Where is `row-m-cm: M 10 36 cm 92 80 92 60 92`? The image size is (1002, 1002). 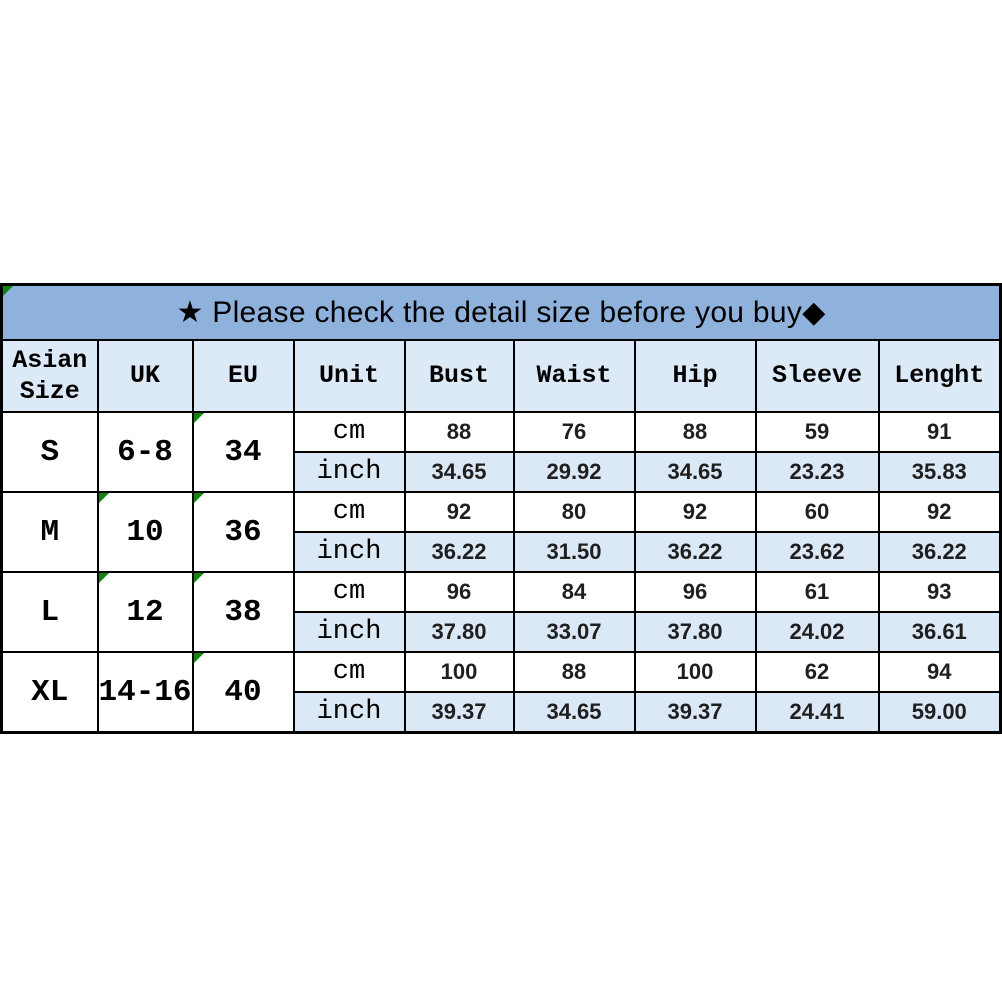 row-m-cm: M 10 36 cm 92 80 92 60 92 is located at coordinates (501, 532).